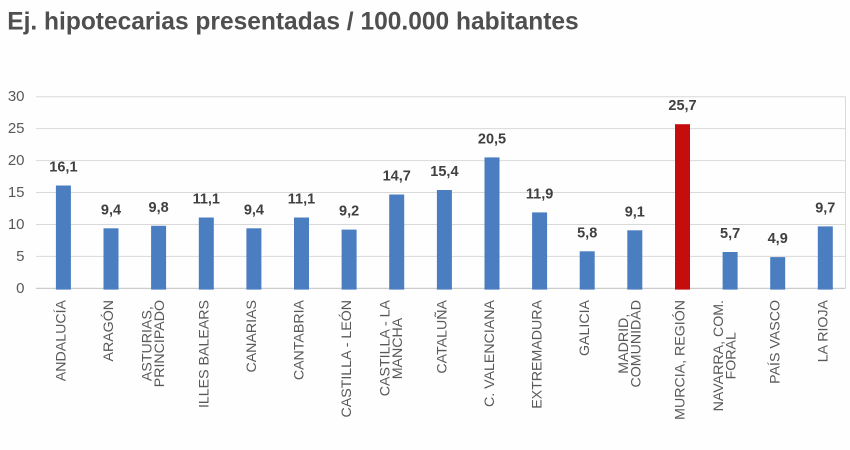 This screenshot has width=850, height=450. What do you see at coordinates (160, 343) in the screenshot?
I see `svg-text: PRINCIPADO` at bounding box center [160, 343].